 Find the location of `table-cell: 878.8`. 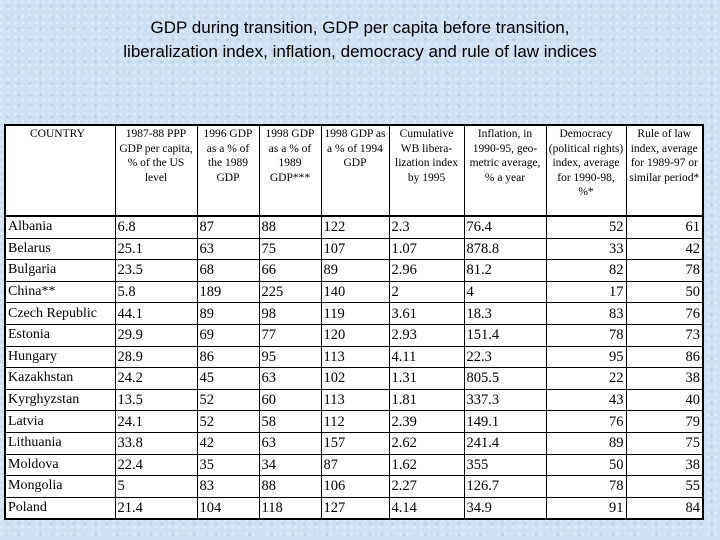

table-cell: 878.8 is located at coordinates (505, 249).